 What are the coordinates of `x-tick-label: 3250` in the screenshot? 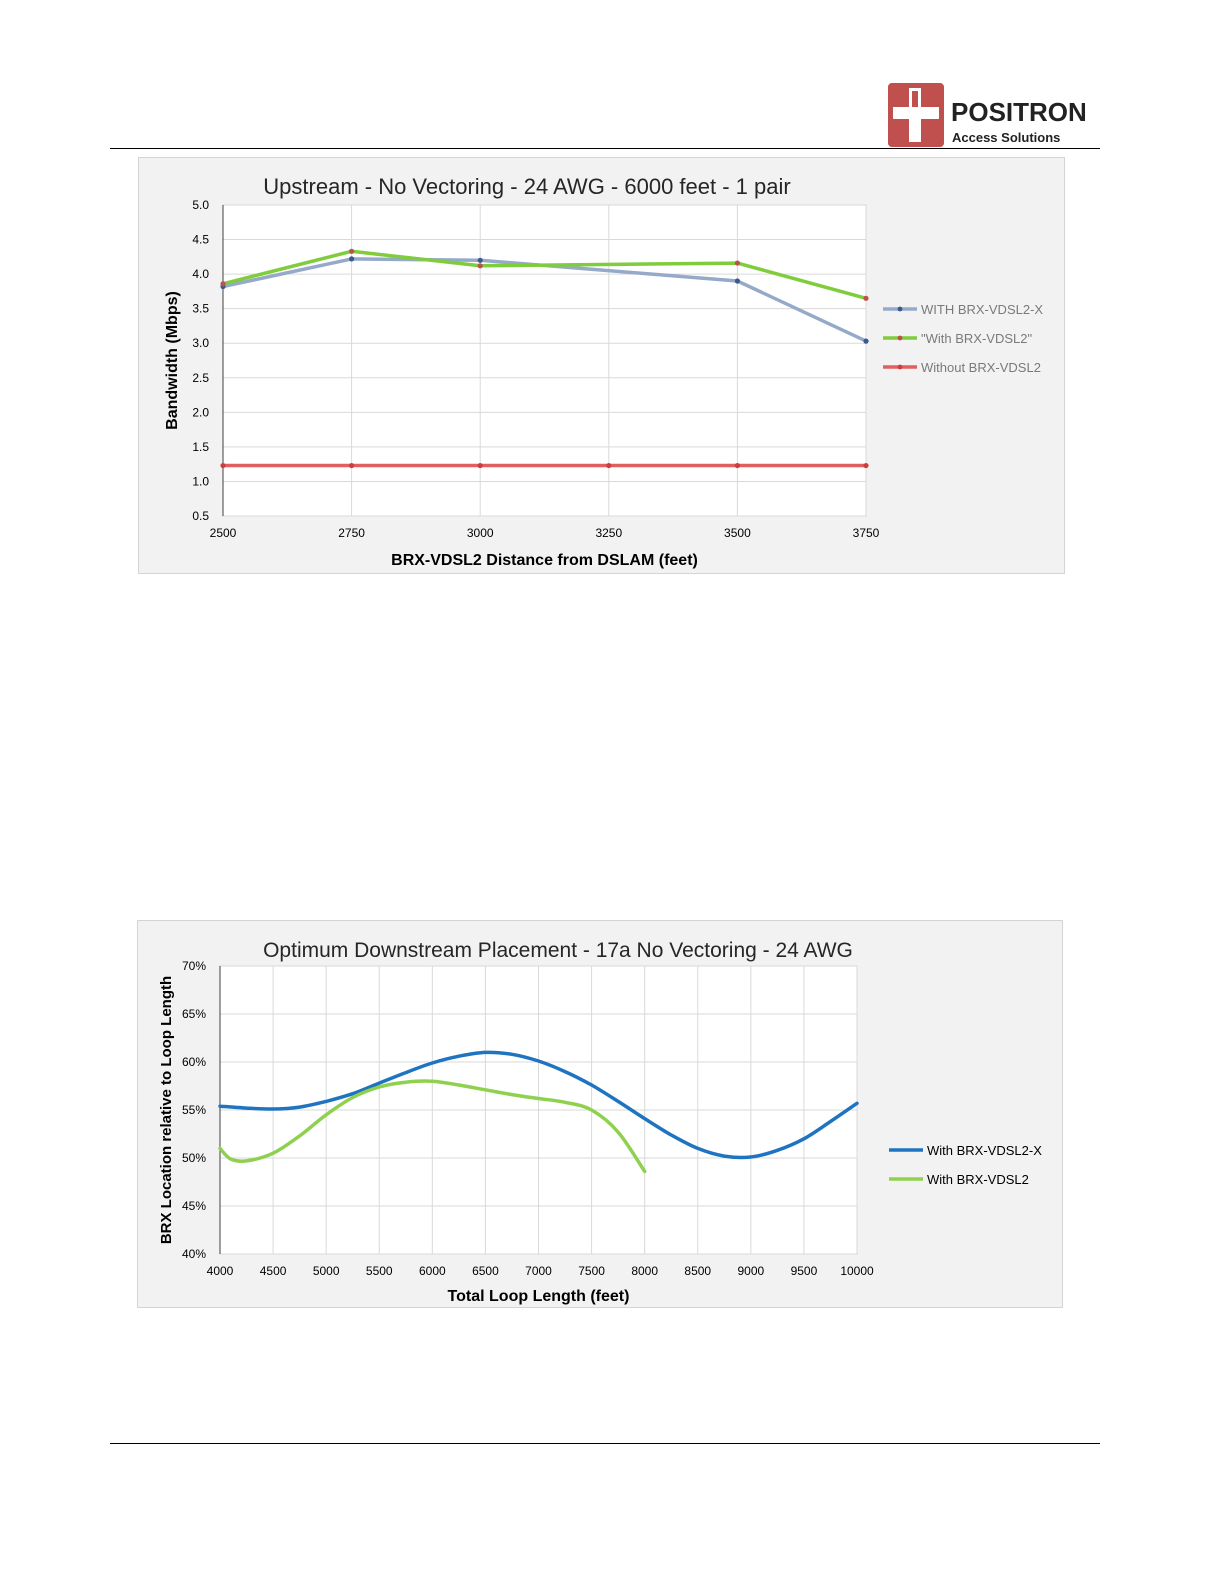 It's located at (608, 533).